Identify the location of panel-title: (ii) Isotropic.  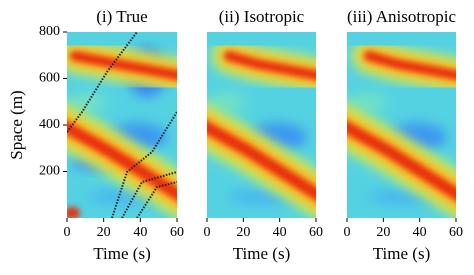
(262, 16).